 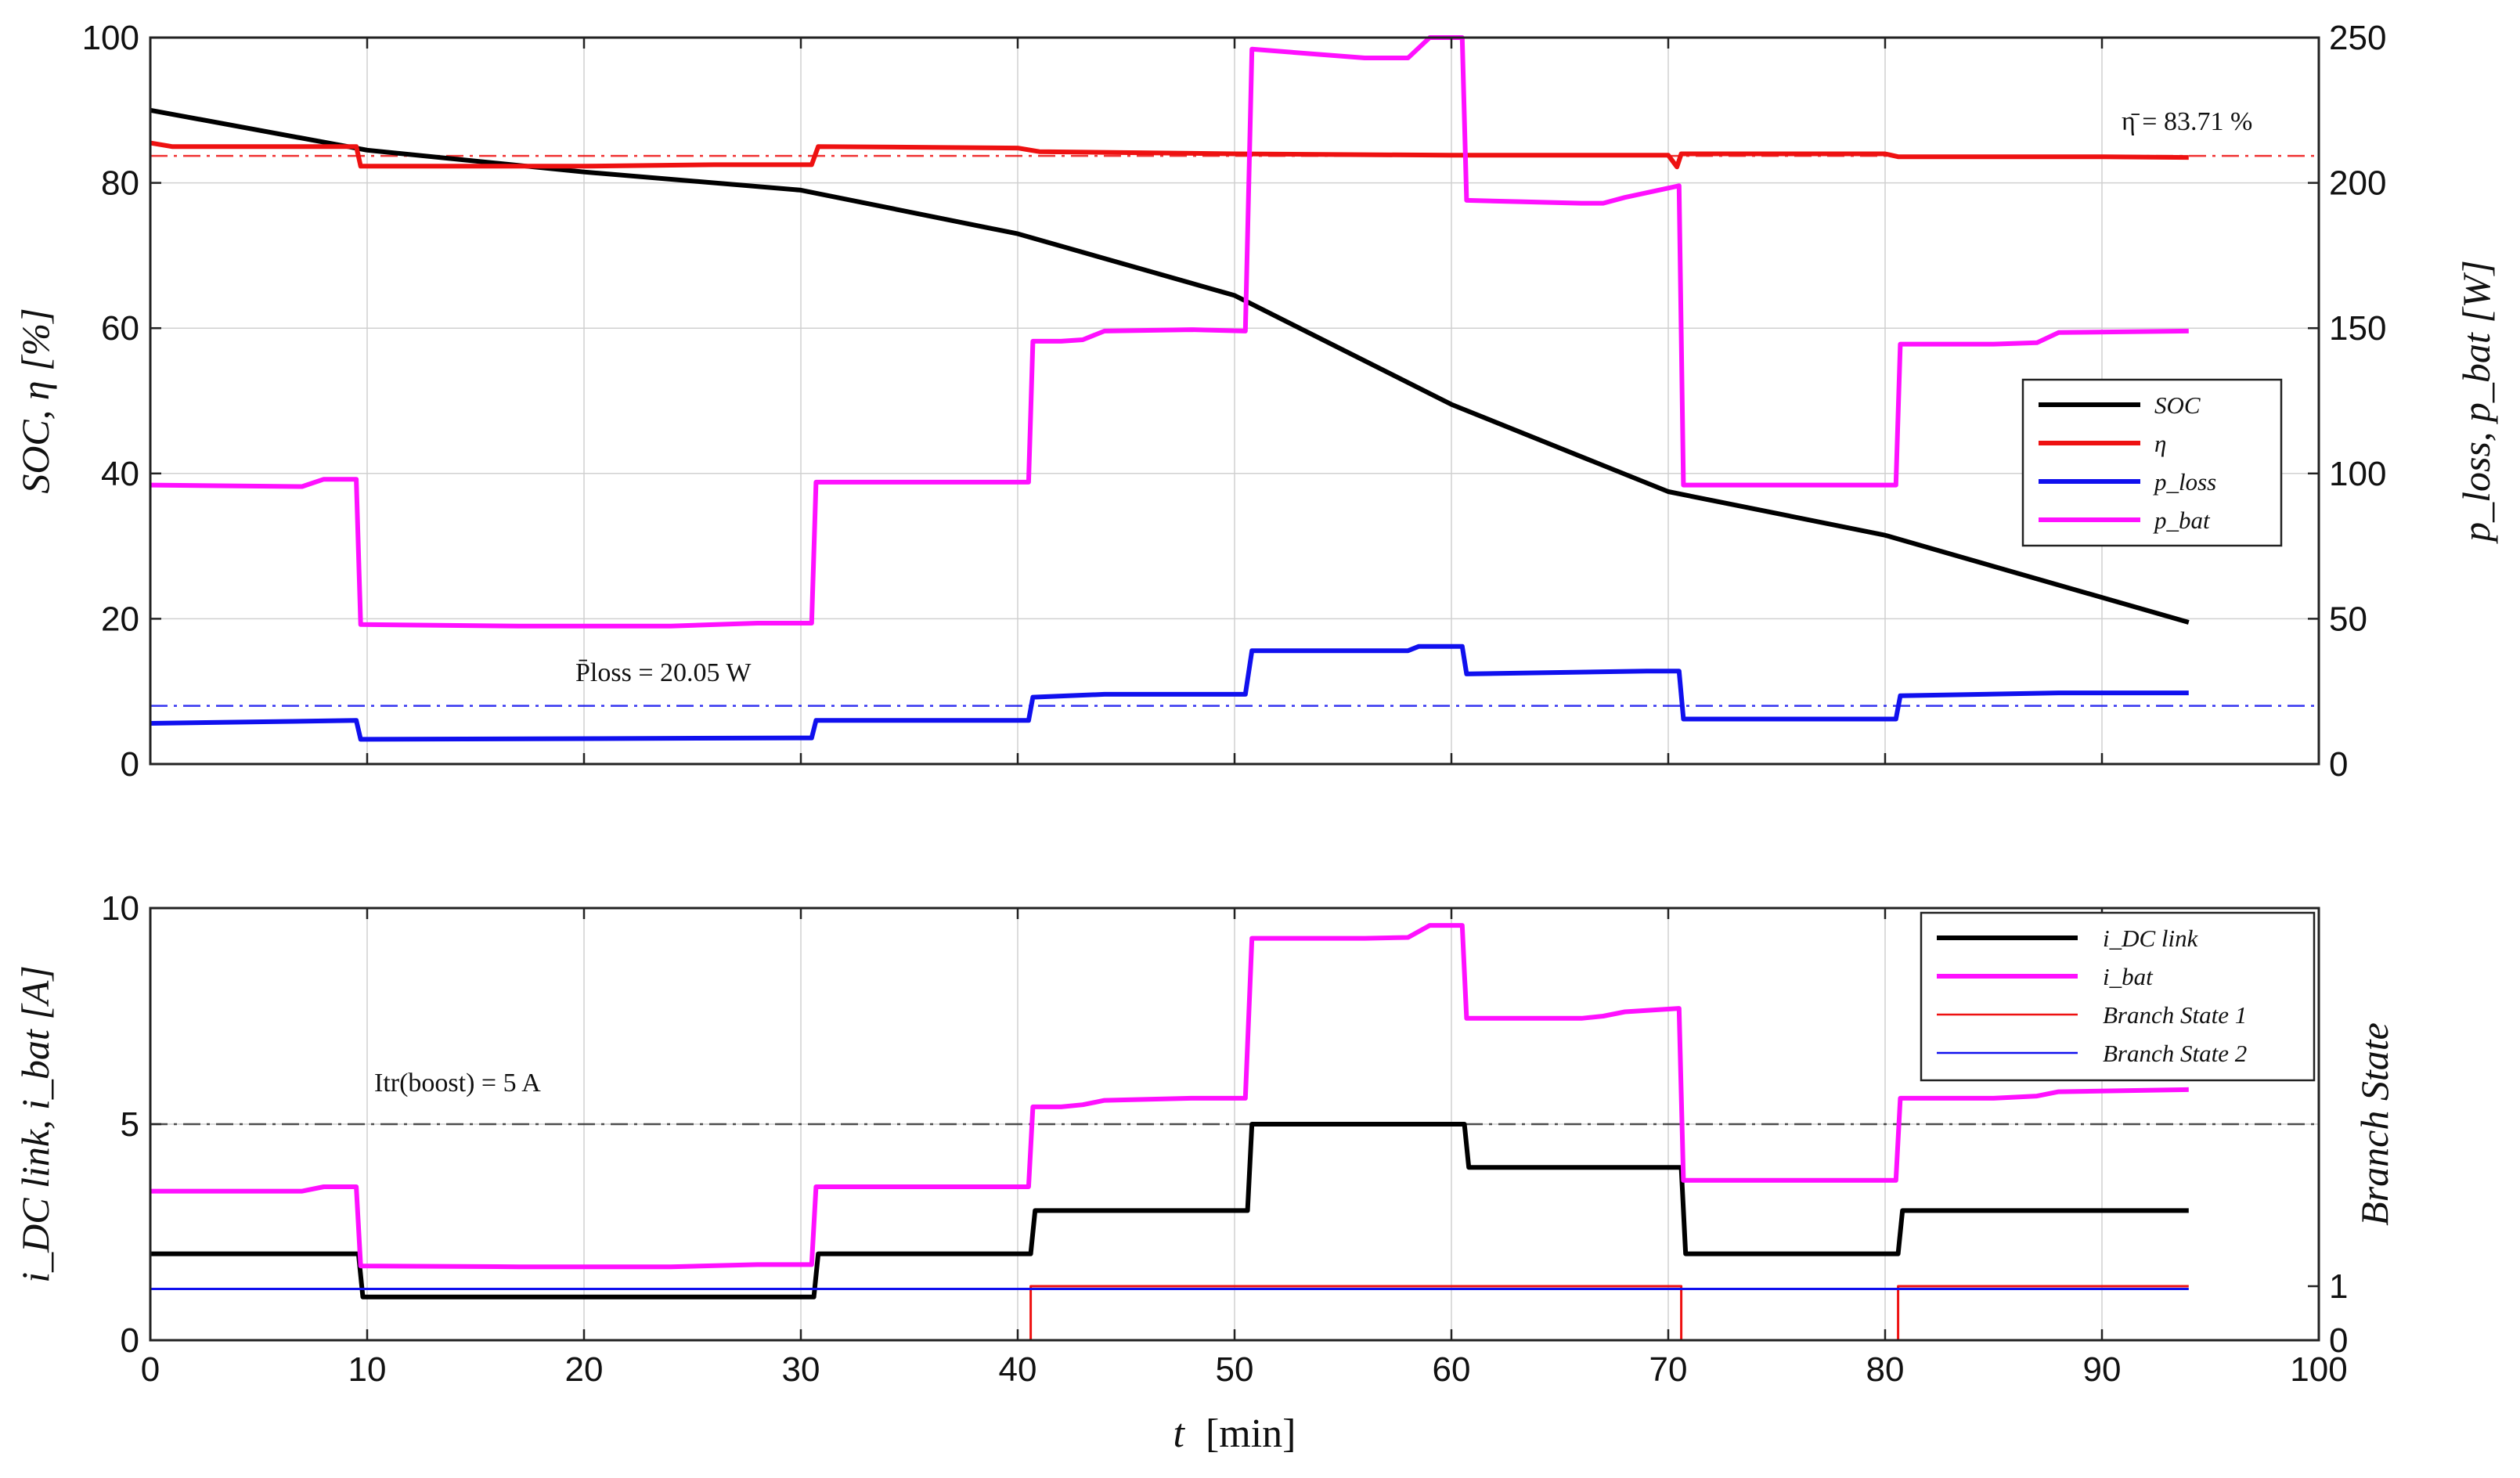 I want to click on legend-ploss: p_loss, so click(x=2184, y=482).